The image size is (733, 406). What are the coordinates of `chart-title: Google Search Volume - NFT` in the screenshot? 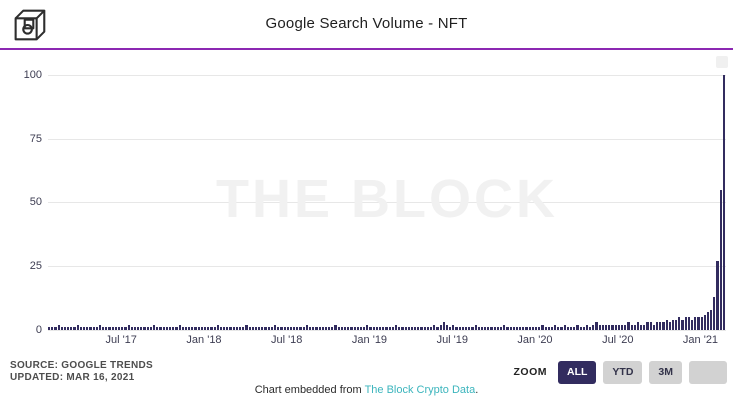 It's located at (366, 23).